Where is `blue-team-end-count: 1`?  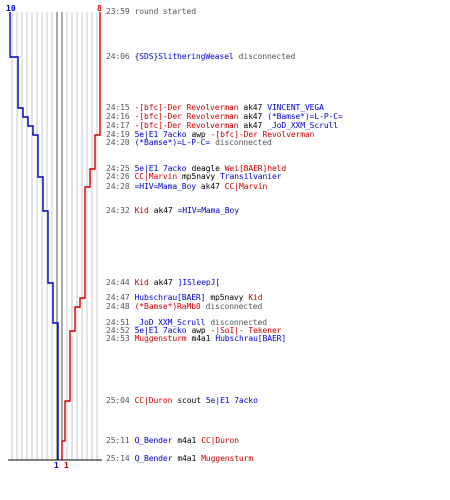 blue-team-end-count: 1 is located at coordinates (56, 465).